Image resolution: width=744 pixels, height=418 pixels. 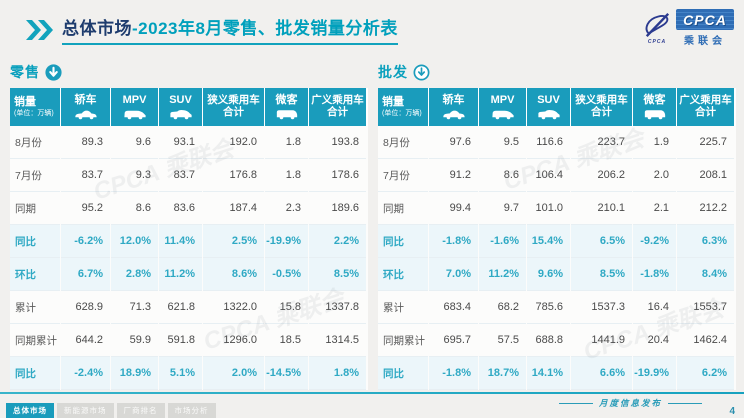 What do you see at coordinates (191, 410) in the screenshot?
I see `tab-市场分析: 市场分析` at bounding box center [191, 410].